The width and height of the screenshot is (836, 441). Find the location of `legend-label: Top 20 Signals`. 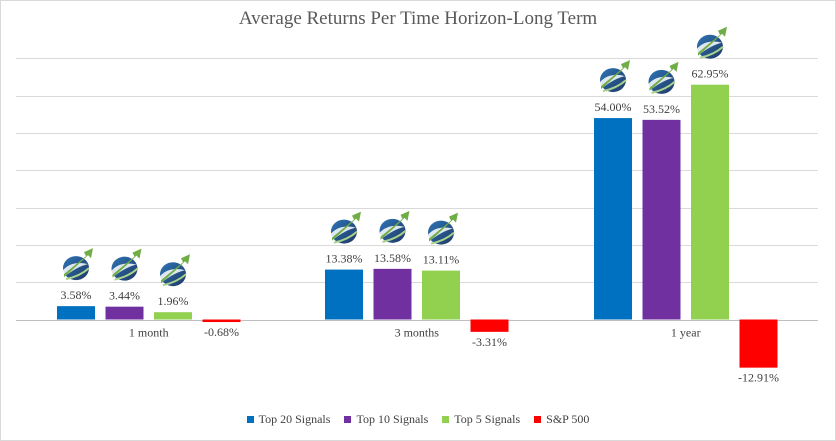

legend-label: Top 20 Signals is located at coordinates (294, 419).